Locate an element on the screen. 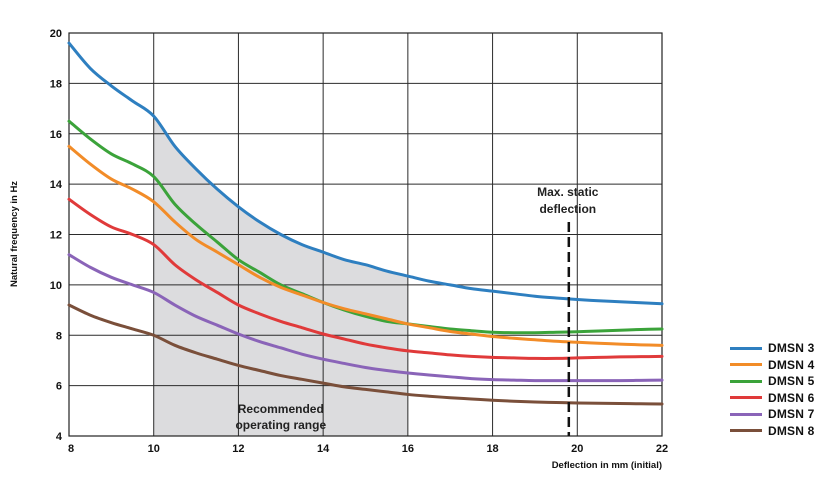 The width and height of the screenshot is (817, 484). y-tick-labels: 4 6 8 10 12 14 16 18 20 is located at coordinates (56, 235).